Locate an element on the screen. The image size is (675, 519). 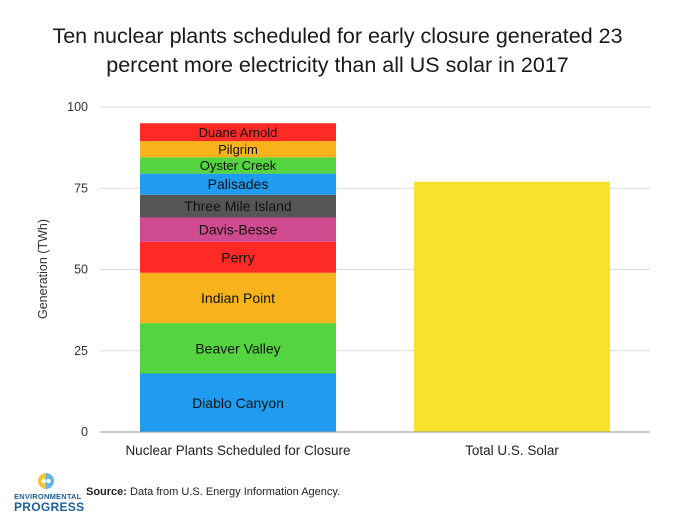
segment-label: Perry is located at coordinates (237, 257).